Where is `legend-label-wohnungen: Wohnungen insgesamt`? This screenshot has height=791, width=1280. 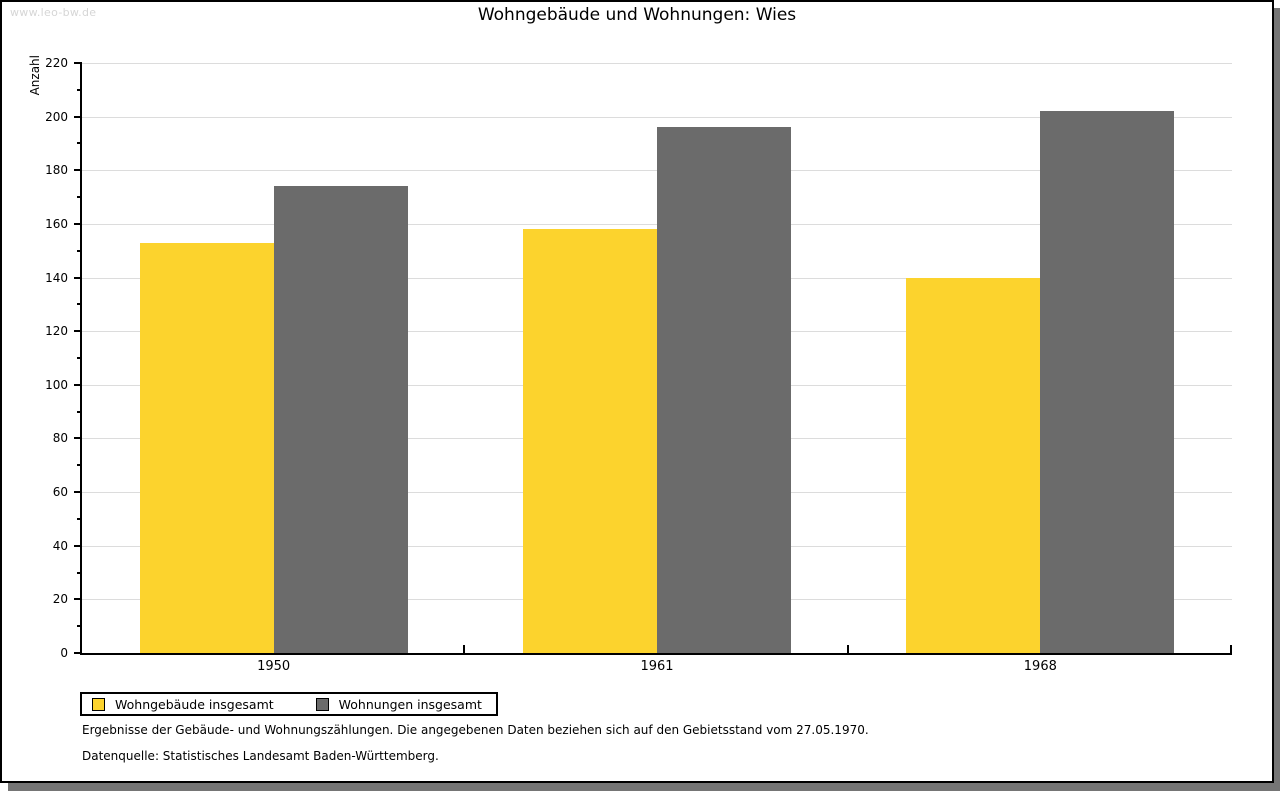
legend-label-wohnungen: Wohnungen insgesamt is located at coordinates (410, 704).